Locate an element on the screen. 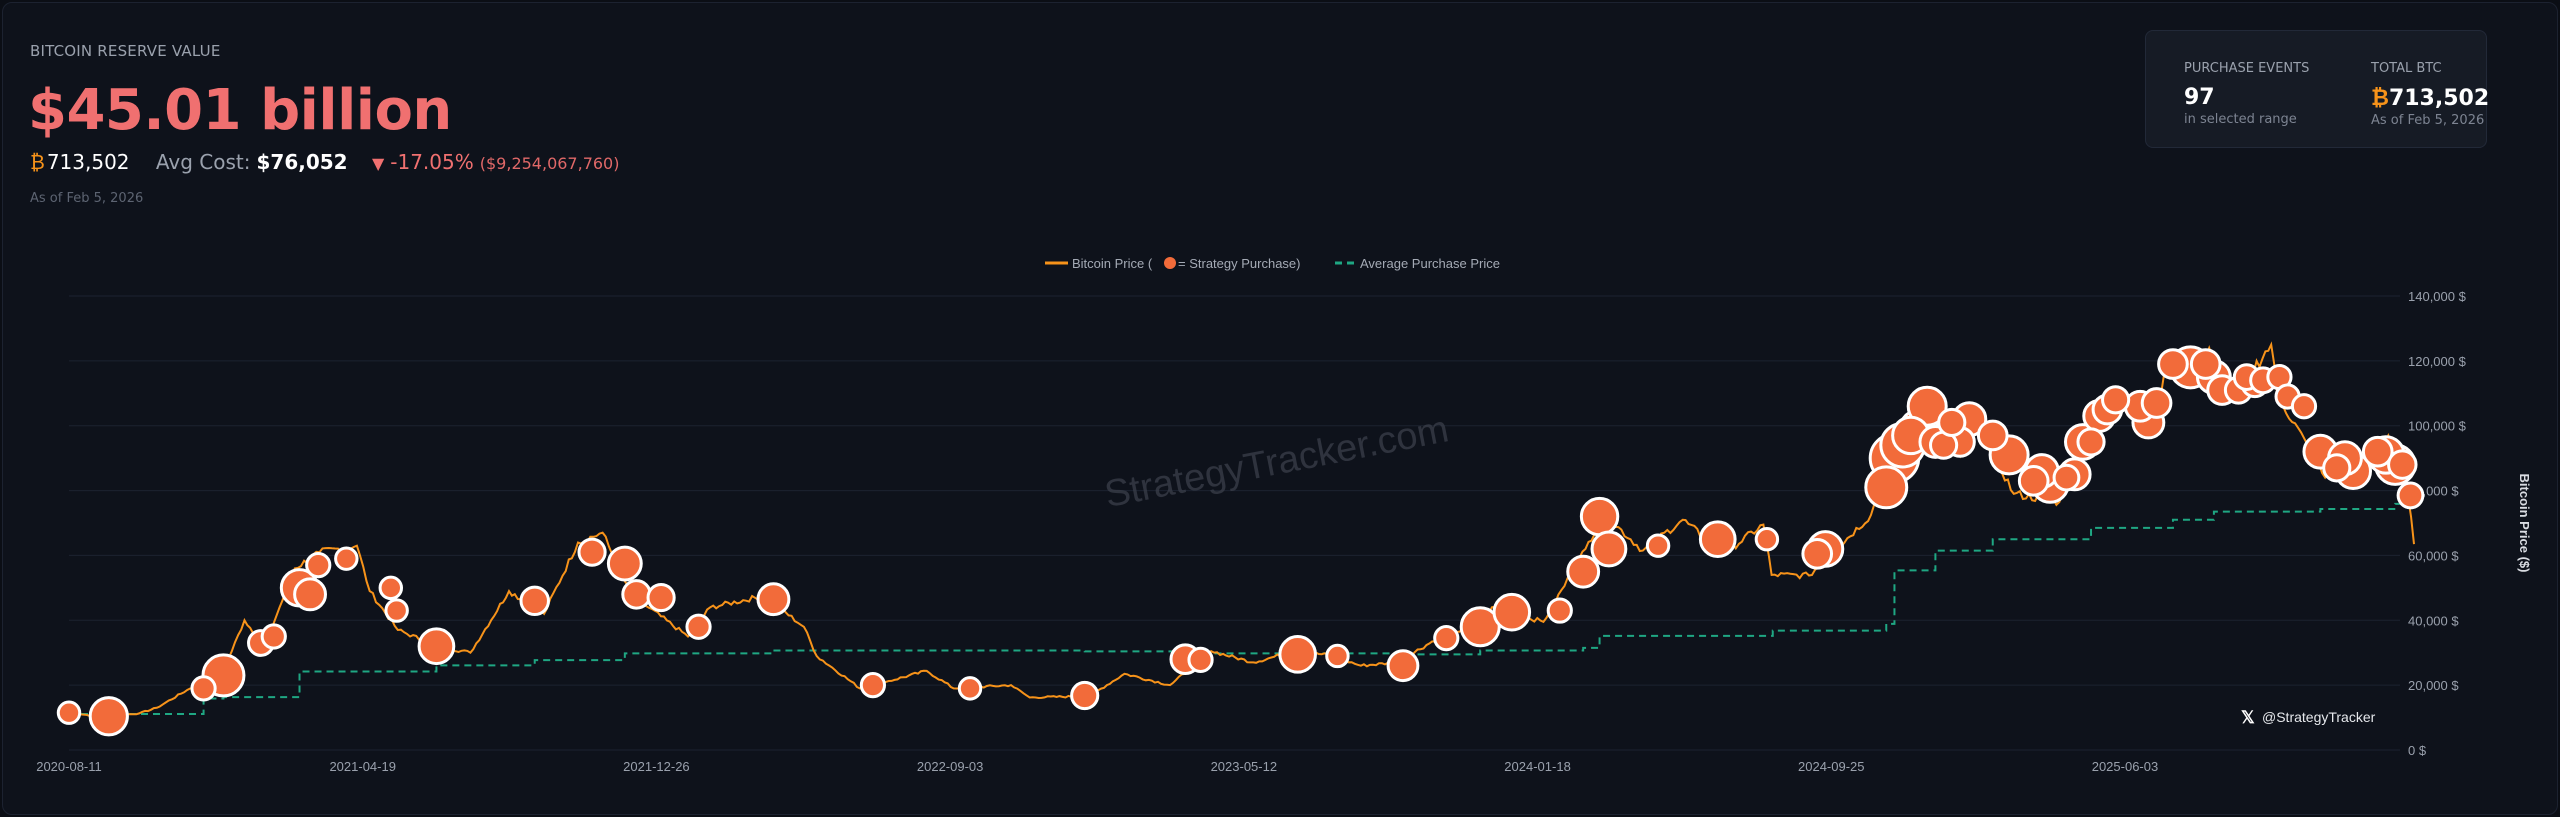 The height and width of the screenshot is (817, 2560). total-btc-sub: As of Feb 5, 2026 is located at coordinates (2428, 120).